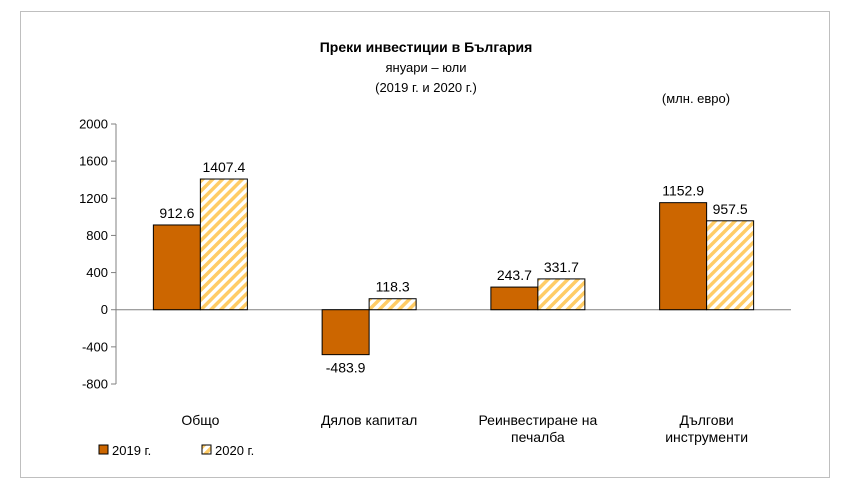 Image resolution: width=848 pixels, height=484 pixels. I want to click on category-label: Реинвестиране на печалба, so click(537, 428).